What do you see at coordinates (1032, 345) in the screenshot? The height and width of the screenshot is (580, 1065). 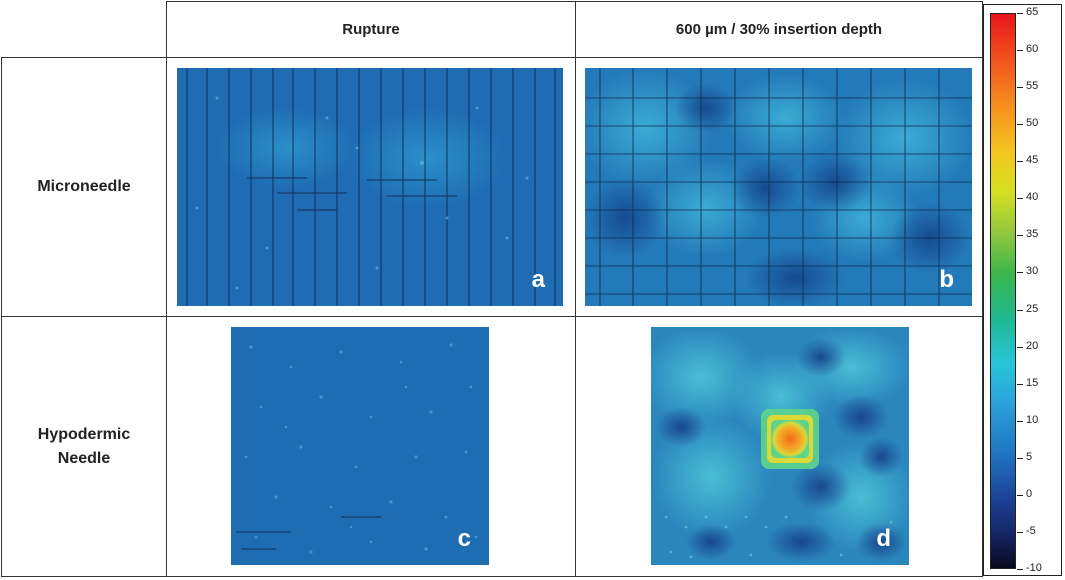 I see `colorbar-tick-label: 20` at bounding box center [1032, 345].